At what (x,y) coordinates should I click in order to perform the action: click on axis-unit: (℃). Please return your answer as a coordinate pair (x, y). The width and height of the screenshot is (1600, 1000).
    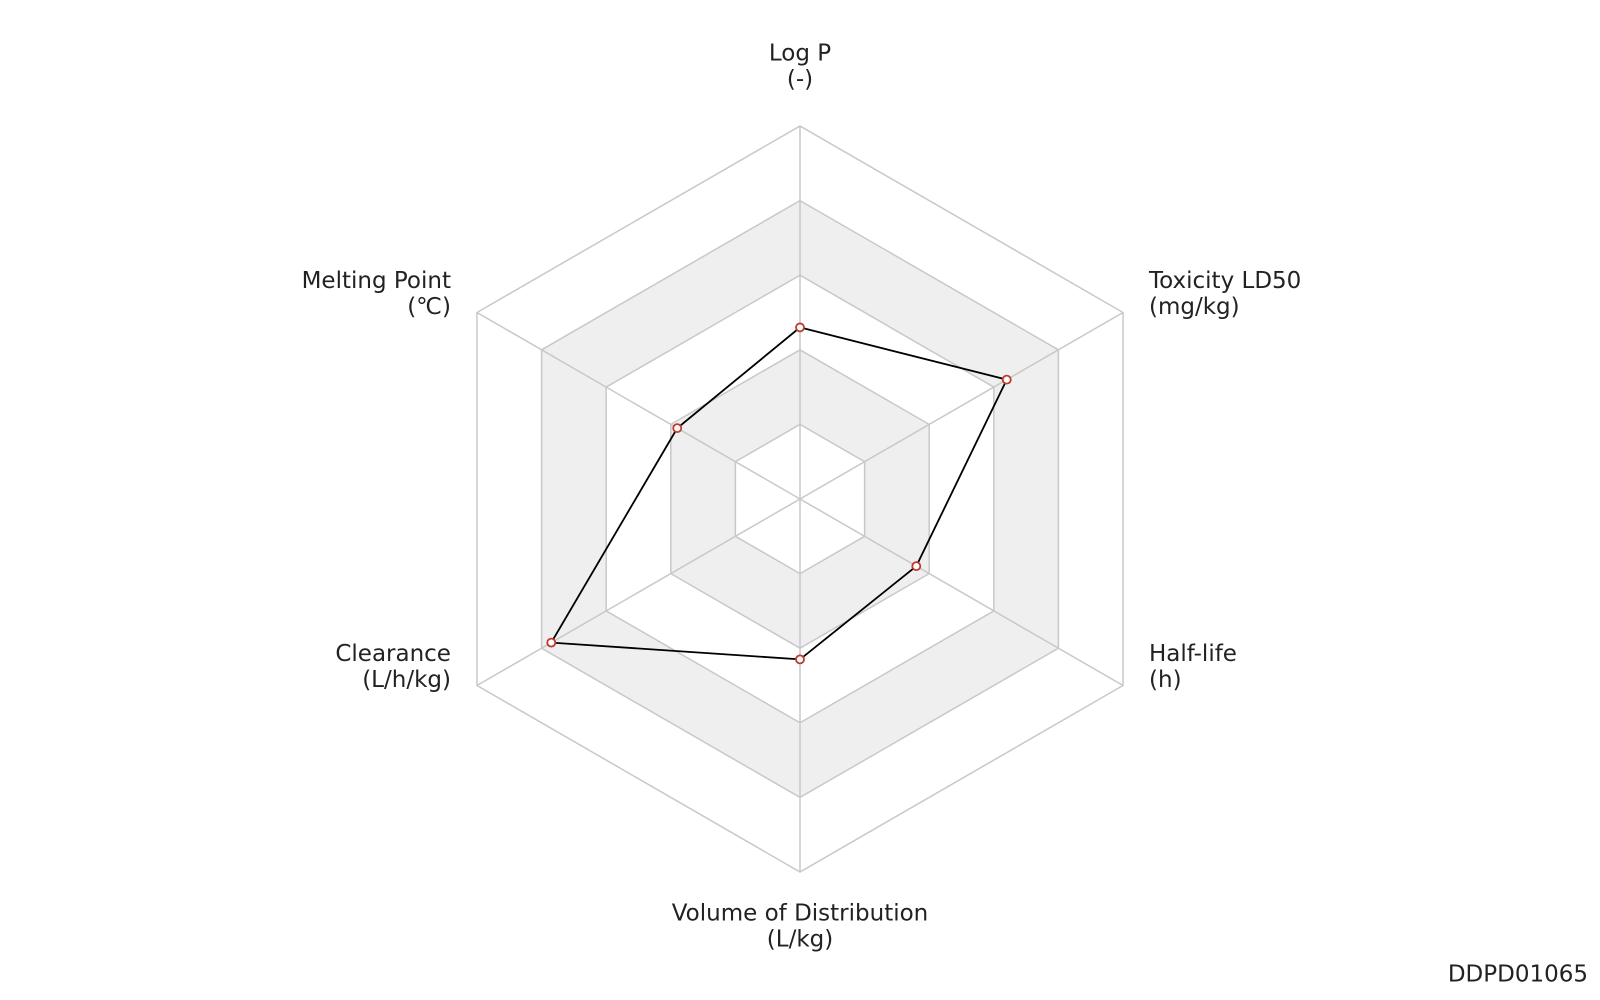
    Looking at the image, I should click on (429, 307).